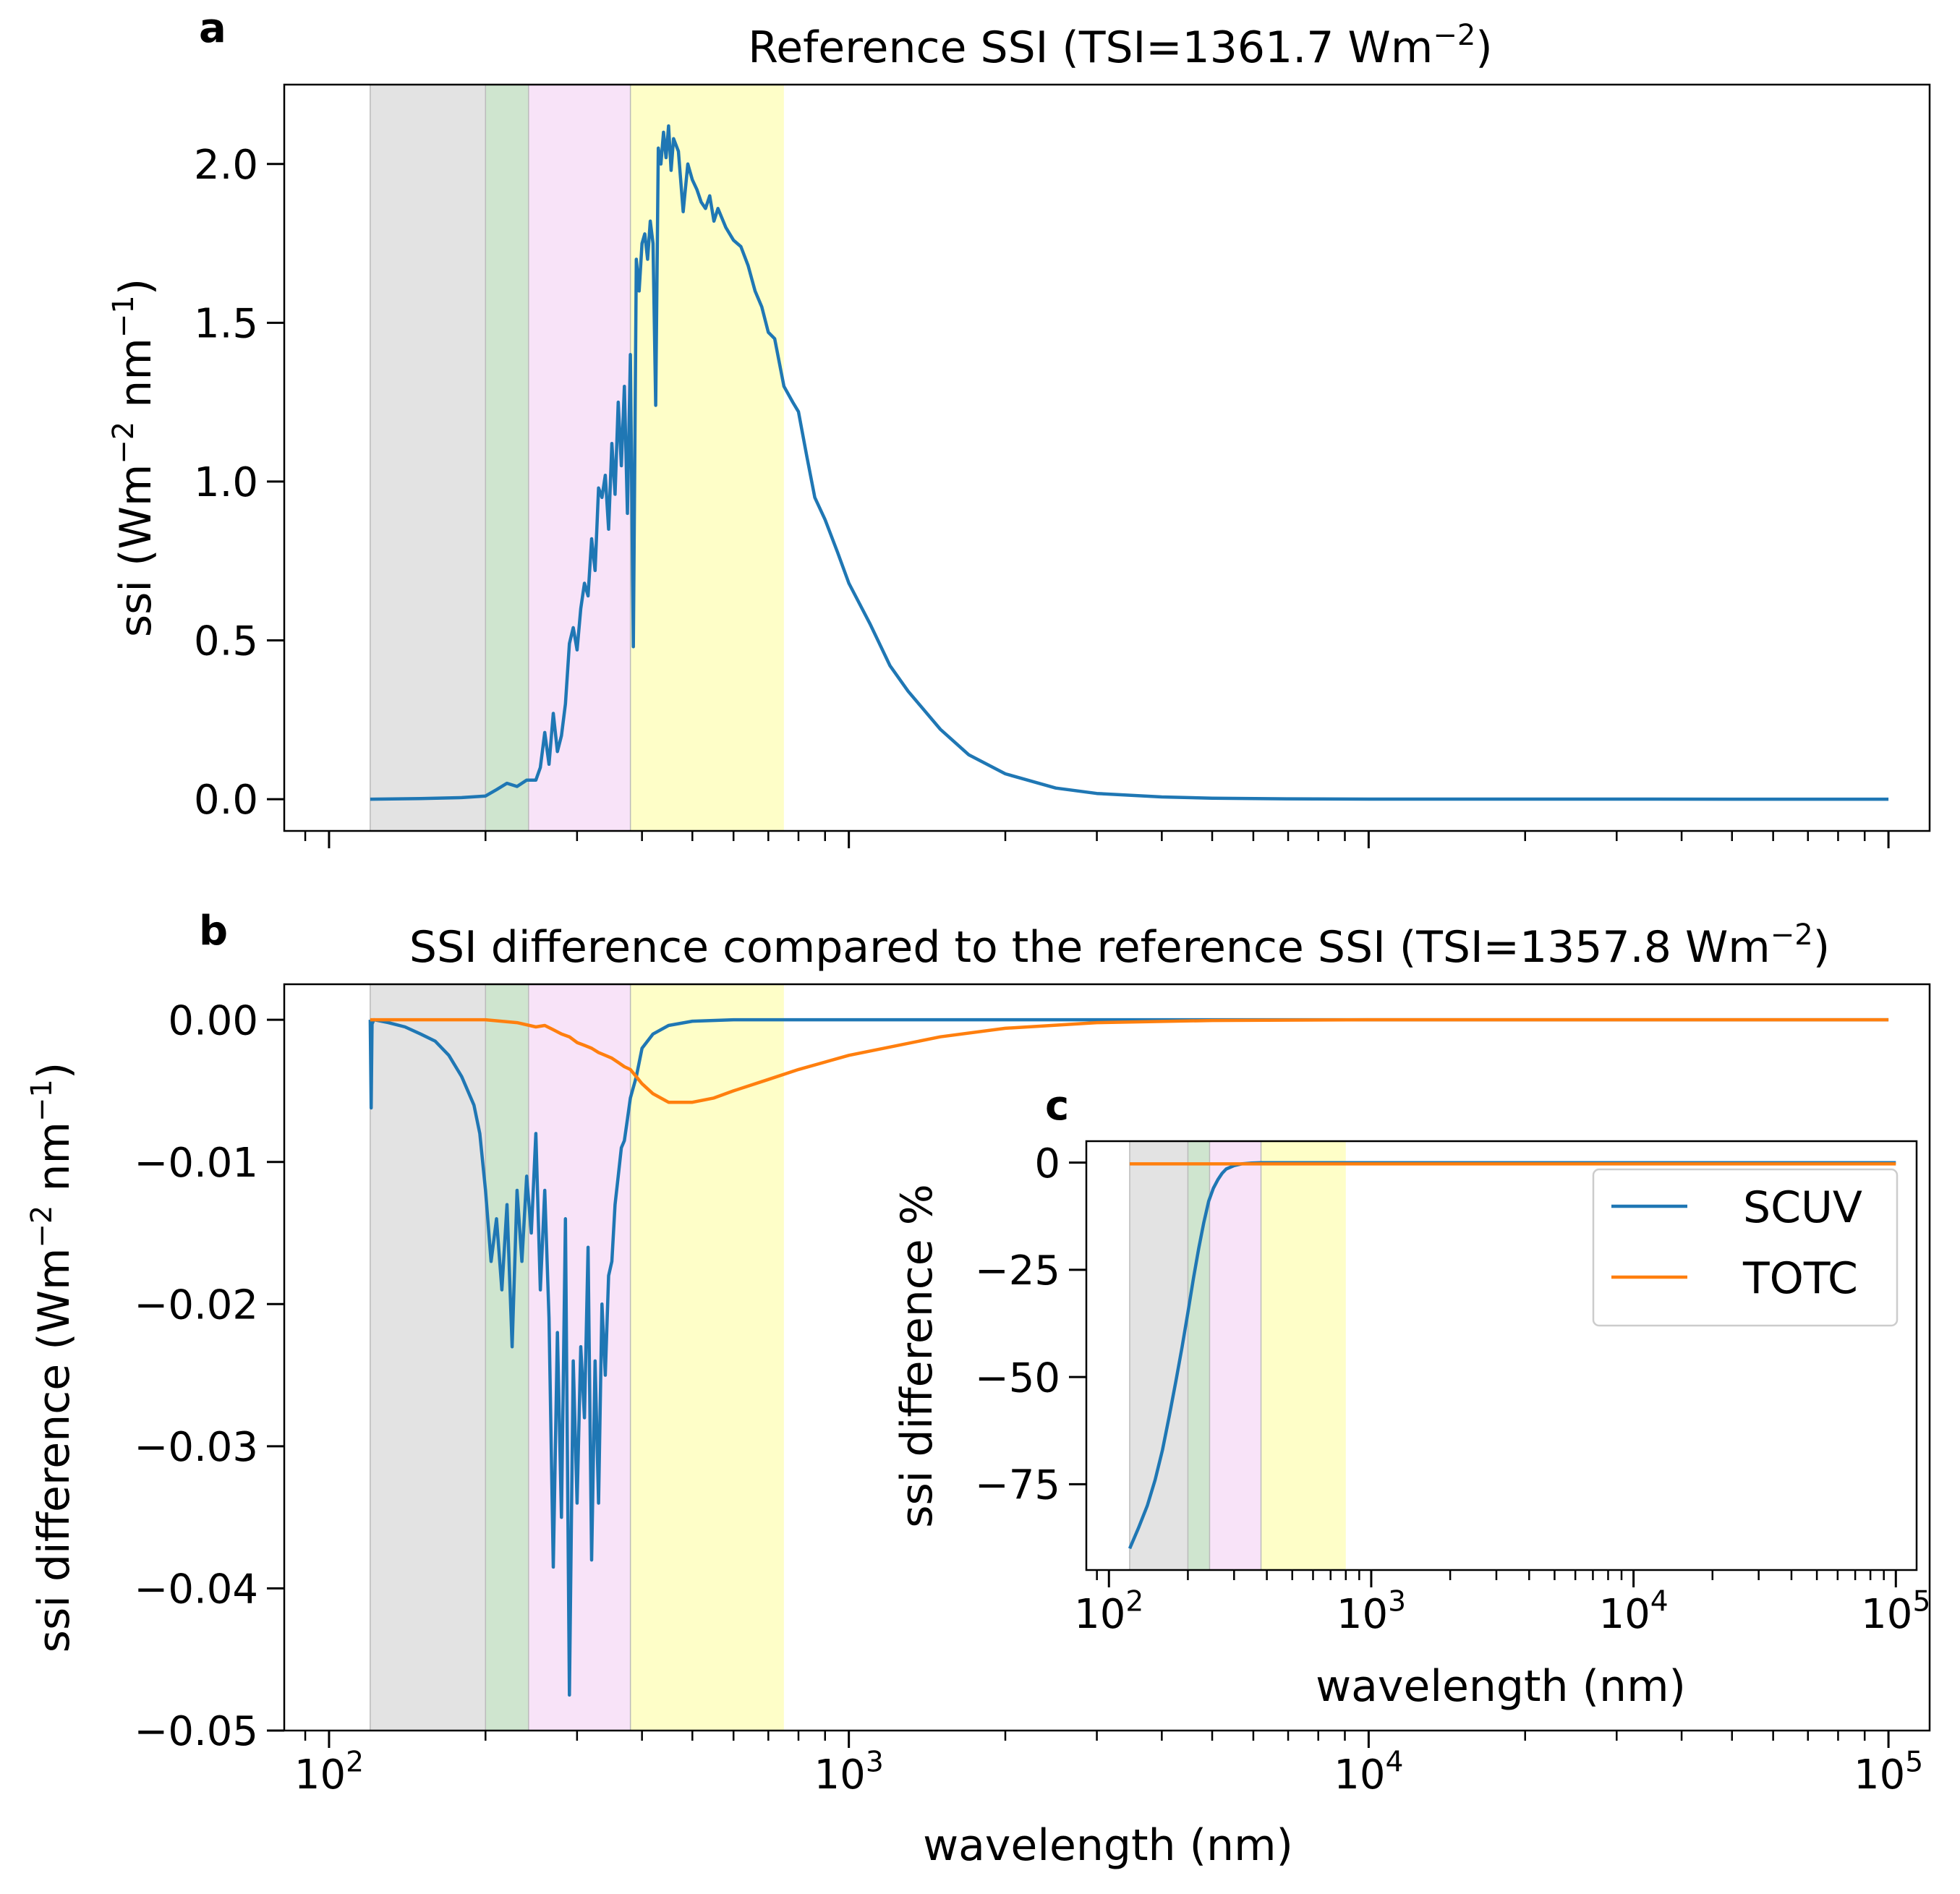  I want to click on panel-b-letter: b, so click(213, 931).